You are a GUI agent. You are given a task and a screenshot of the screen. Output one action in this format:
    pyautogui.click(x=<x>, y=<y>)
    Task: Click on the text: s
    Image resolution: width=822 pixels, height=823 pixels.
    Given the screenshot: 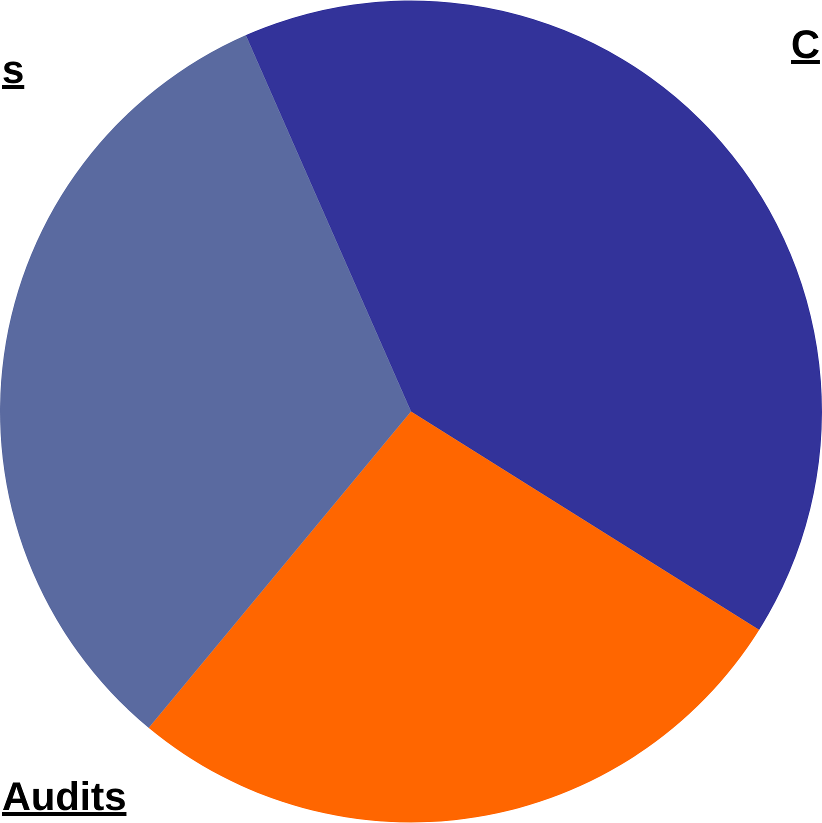 What is the action you would take?
    pyautogui.click(x=13, y=70)
    